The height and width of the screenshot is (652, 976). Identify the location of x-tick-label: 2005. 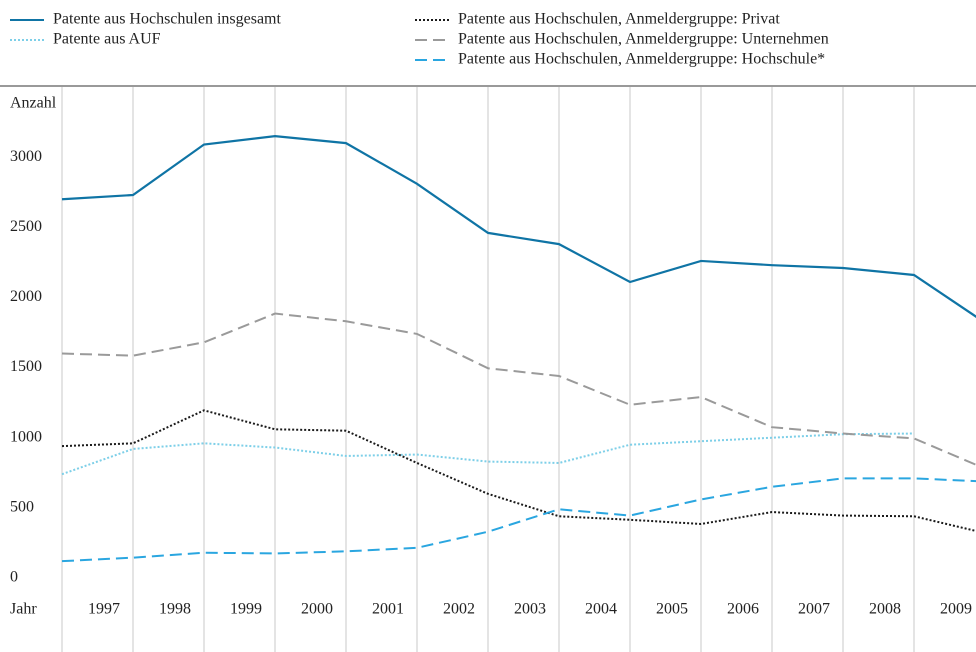
(672, 609).